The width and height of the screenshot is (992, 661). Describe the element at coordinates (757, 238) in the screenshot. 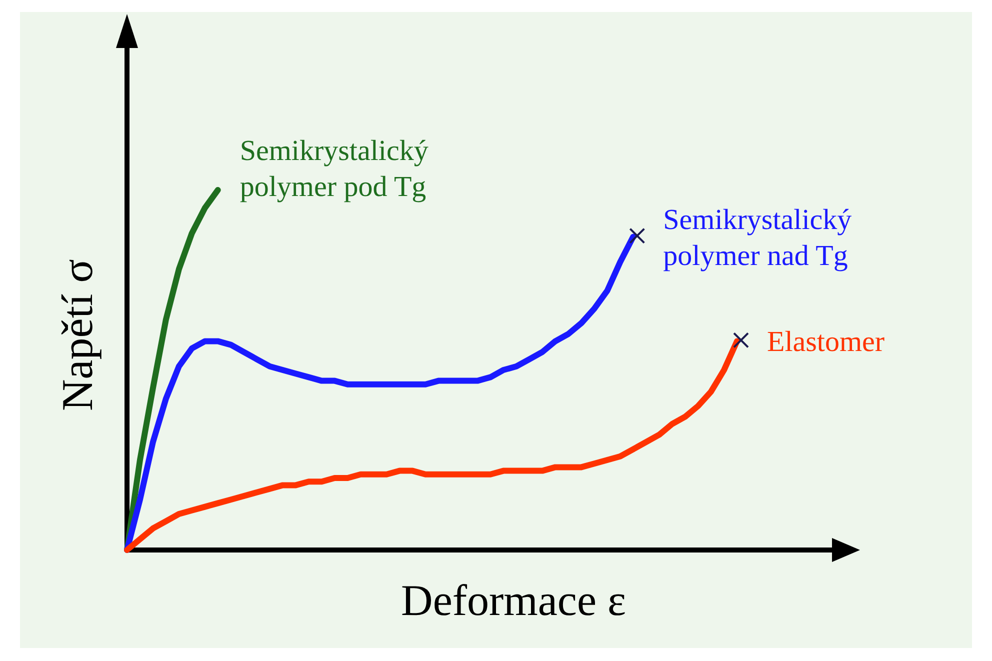

I see `series-label: Semikrystalický polymer nad Tg` at that location.